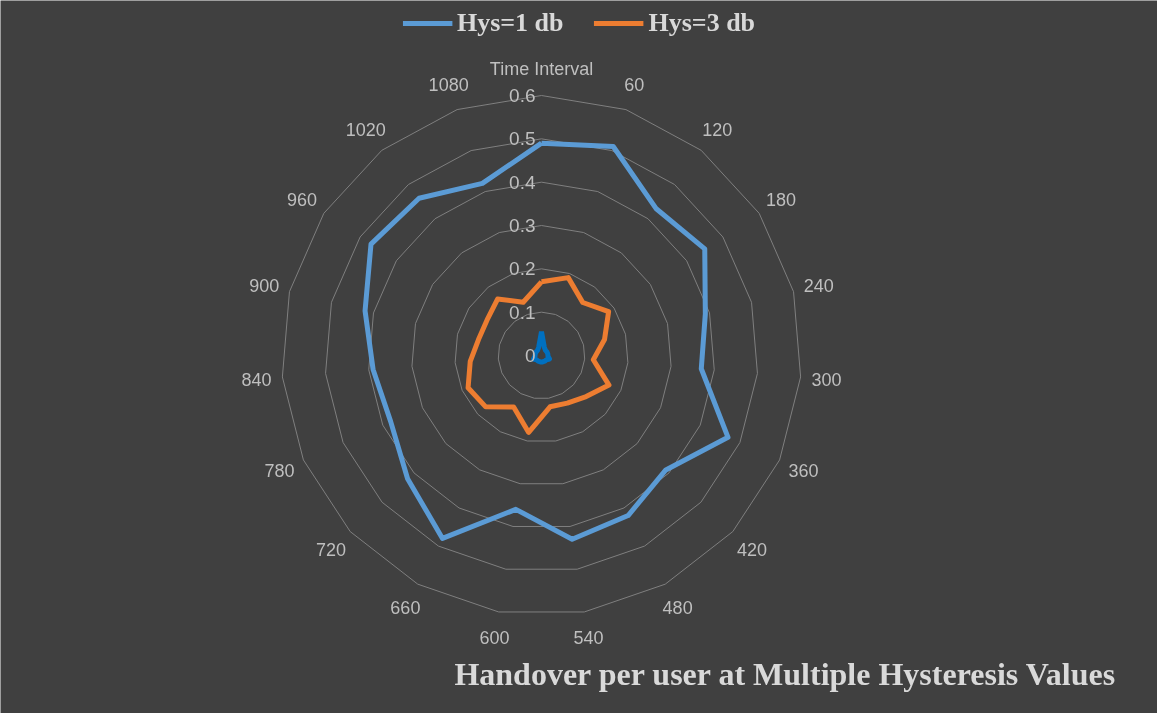  Describe the element at coordinates (522, 182) in the screenshot. I see `y-tick-label: 0.4` at that location.